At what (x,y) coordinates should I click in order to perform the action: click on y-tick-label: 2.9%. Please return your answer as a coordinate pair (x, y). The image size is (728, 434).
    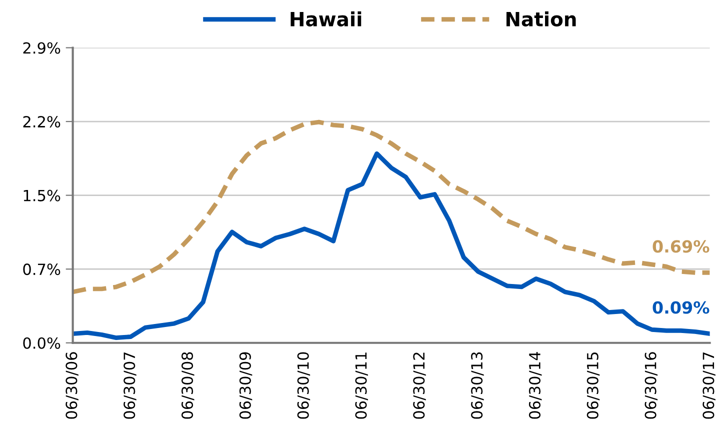
    Looking at the image, I should click on (41, 48).